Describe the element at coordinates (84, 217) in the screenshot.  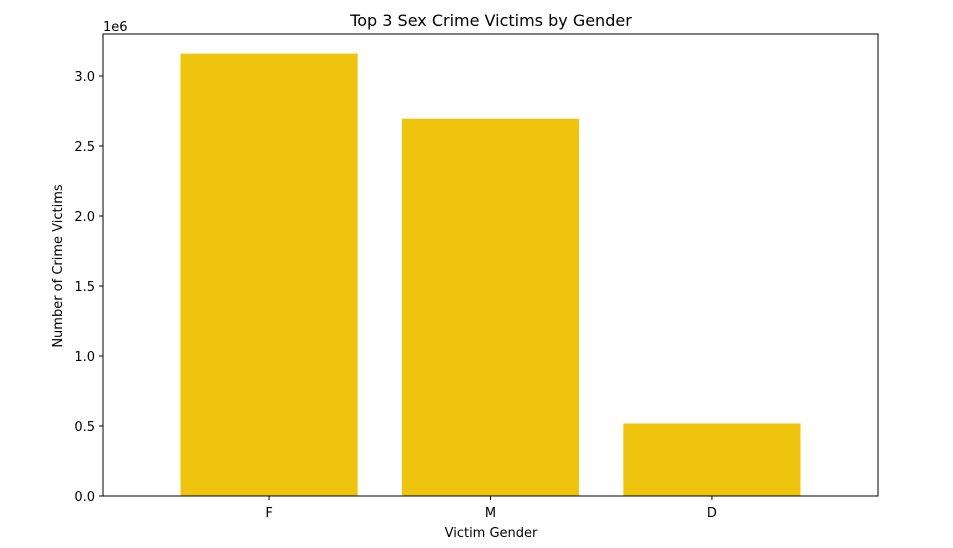
I see `y-tick-label: 2.0` at that location.